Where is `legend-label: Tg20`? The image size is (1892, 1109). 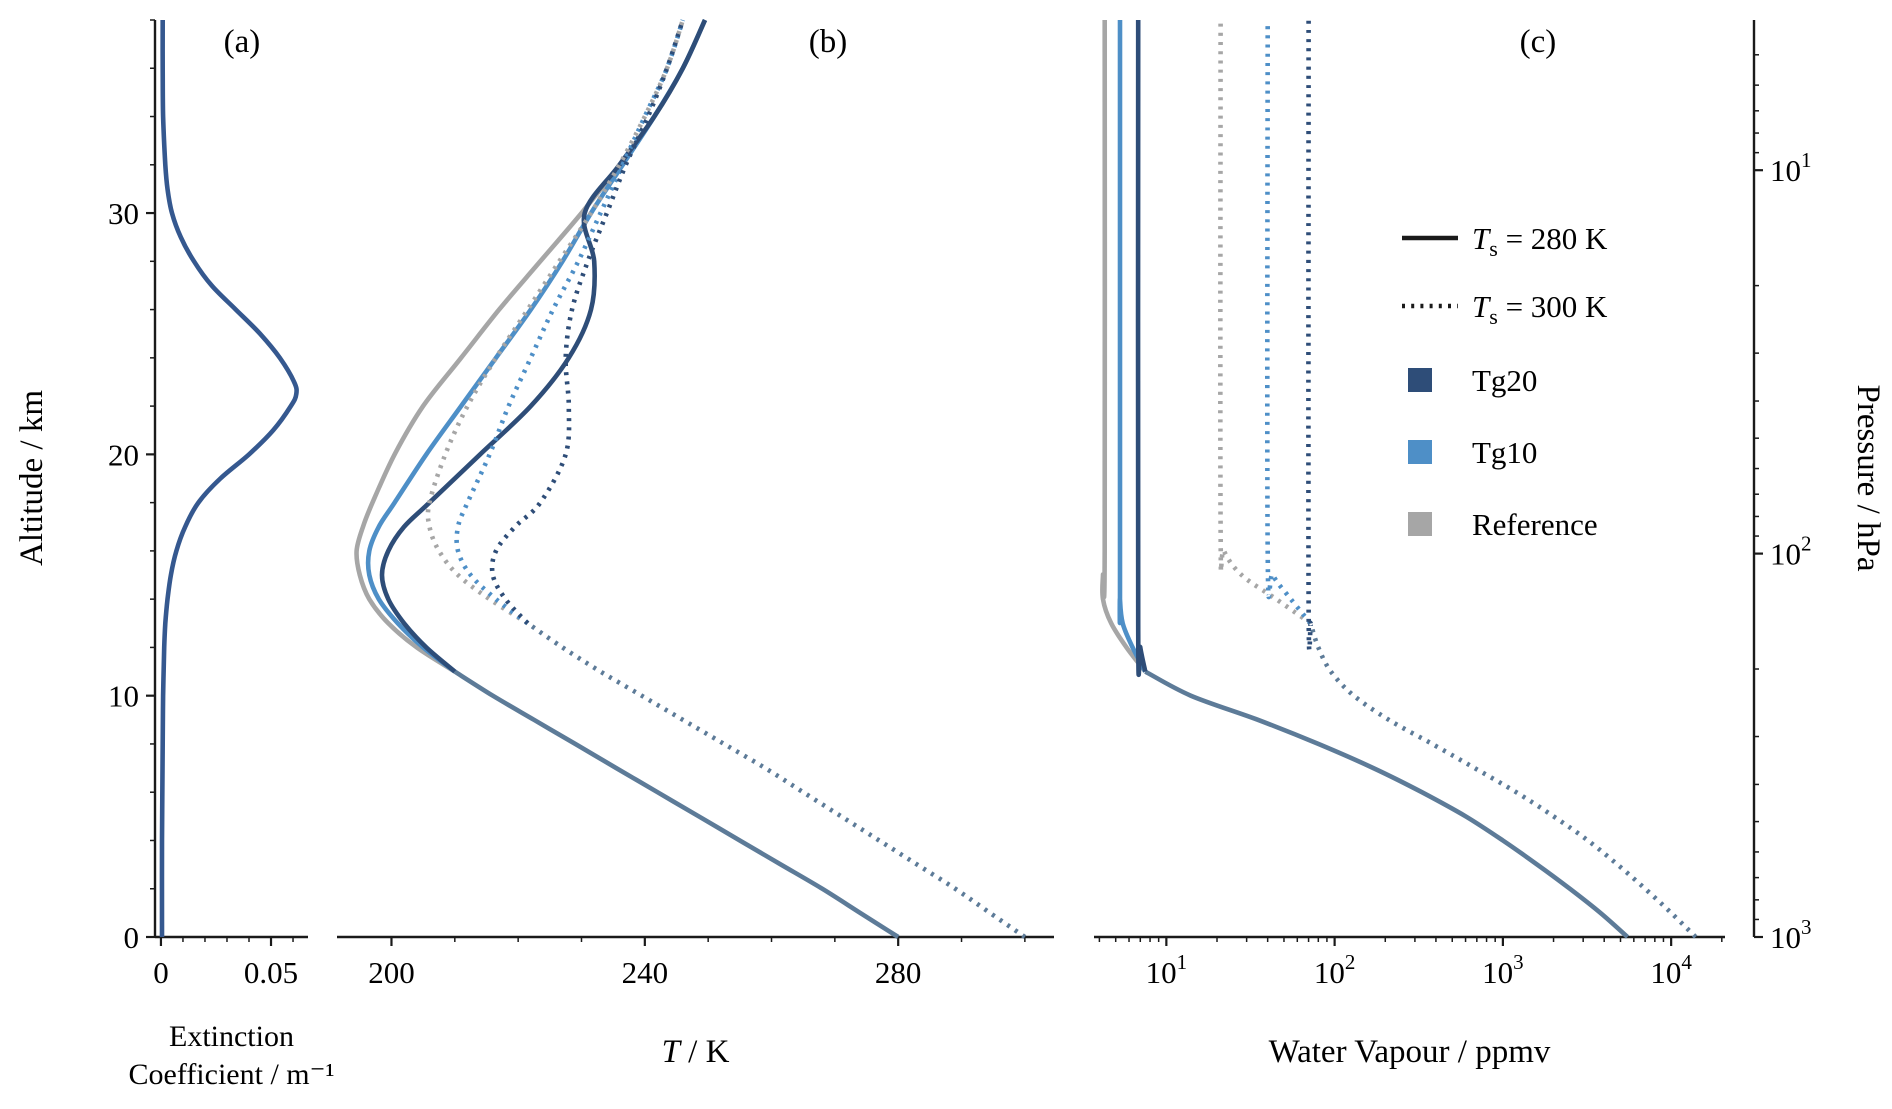
legend-label: Tg20 is located at coordinates (1504, 380).